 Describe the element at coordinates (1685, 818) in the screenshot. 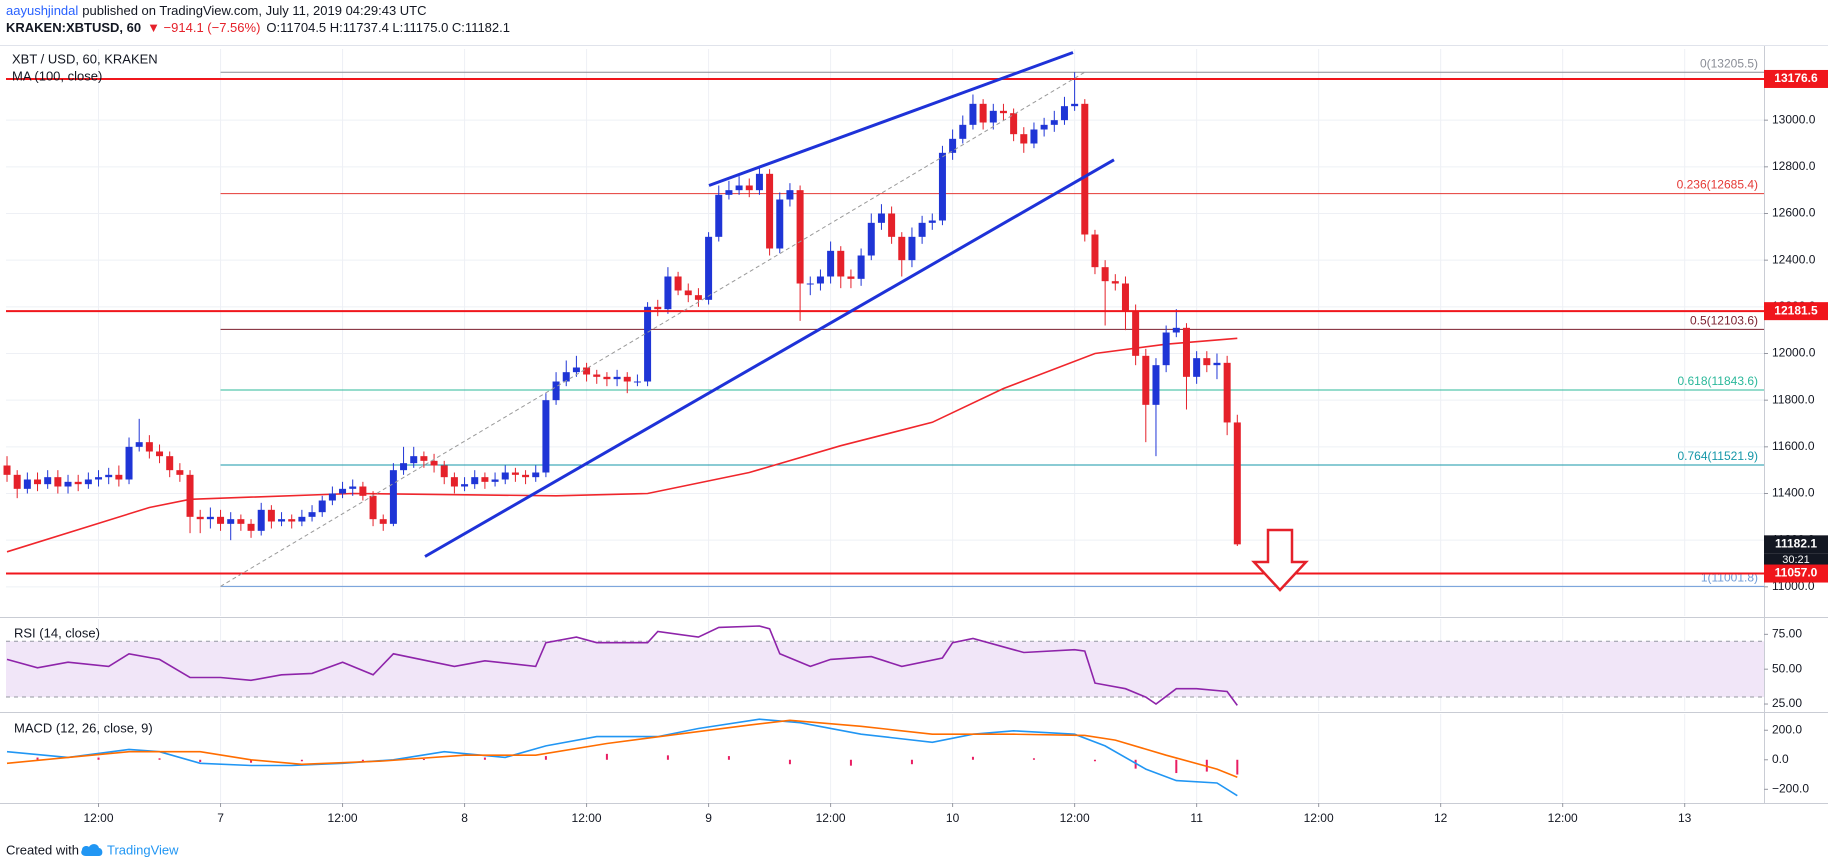

I see `x-tick-label: 13` at that location.